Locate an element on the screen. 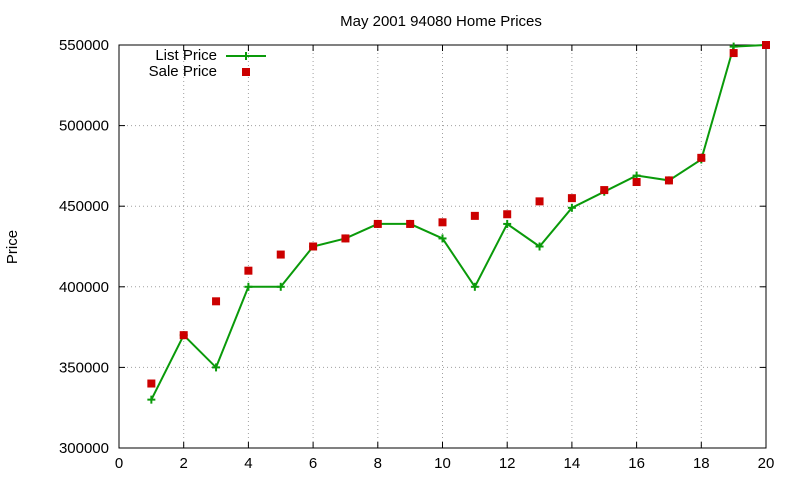  x-tick-label: 16 is located at coordinates (636, 463).